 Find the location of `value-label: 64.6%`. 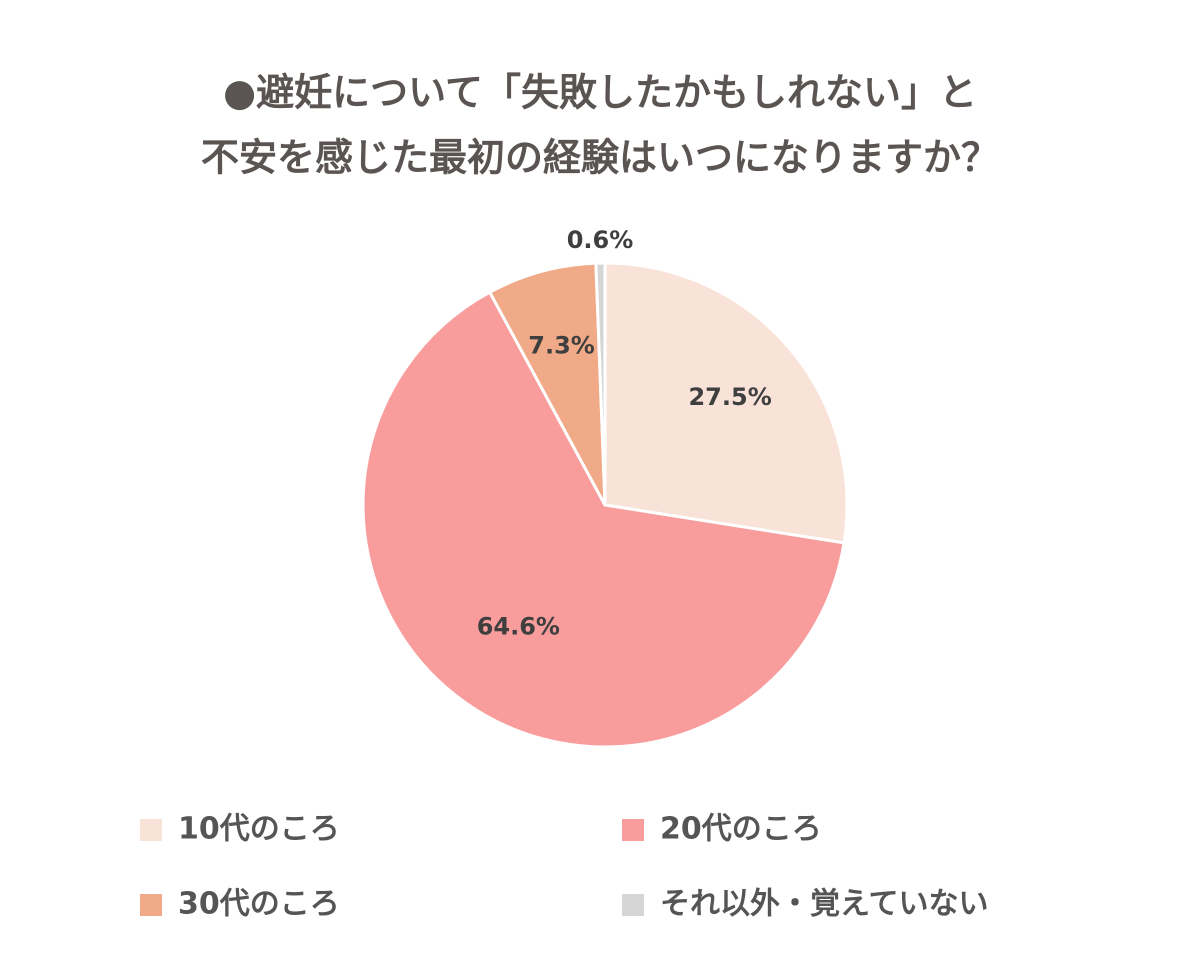

value-label: 64.6% is located at coordinates (518, 626).